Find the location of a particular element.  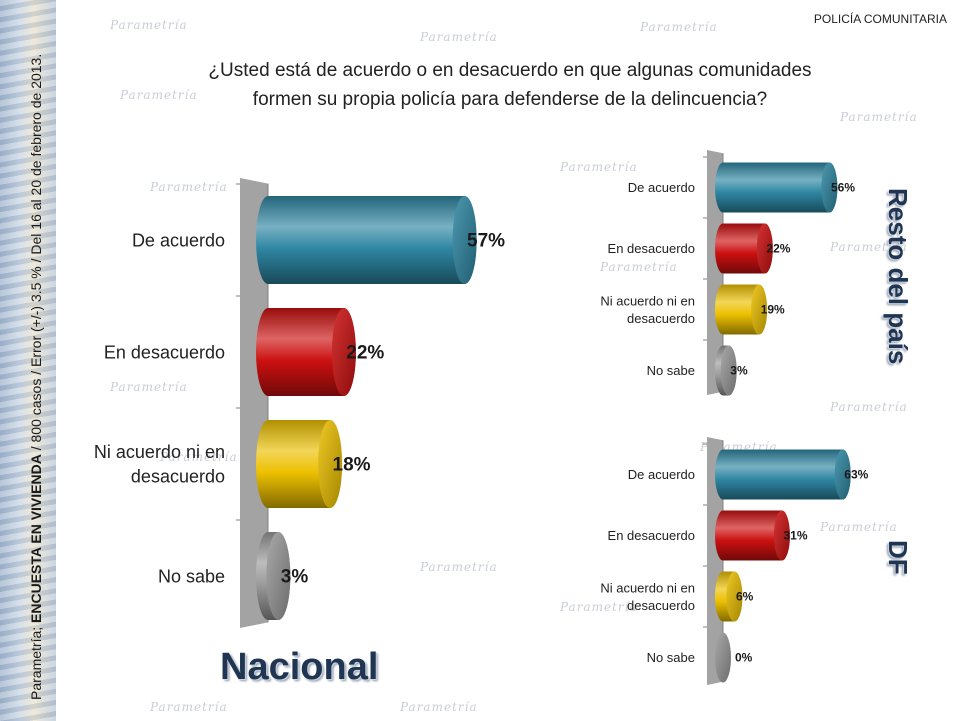

header-tag: POLICÍA COMUNITARIA is located at coordinates (880, 19).